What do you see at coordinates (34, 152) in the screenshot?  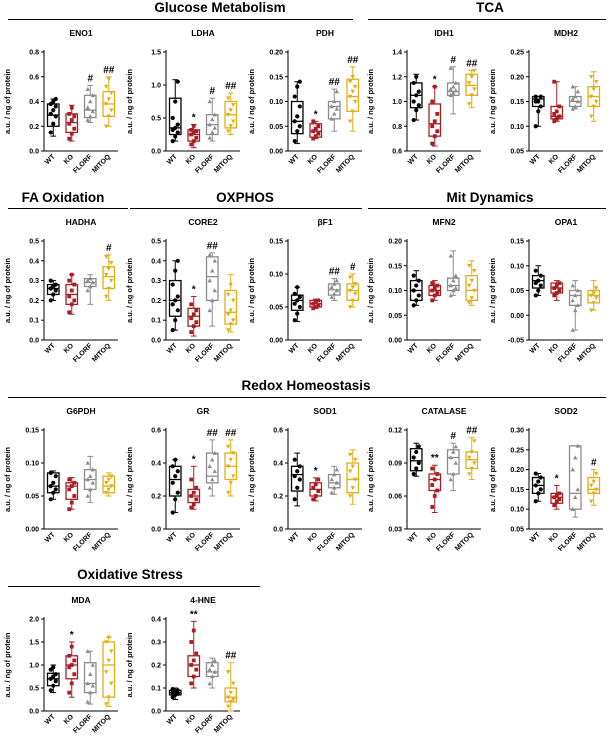 I see `y-tick-label: 0.0` at bounding box center [34, 152].